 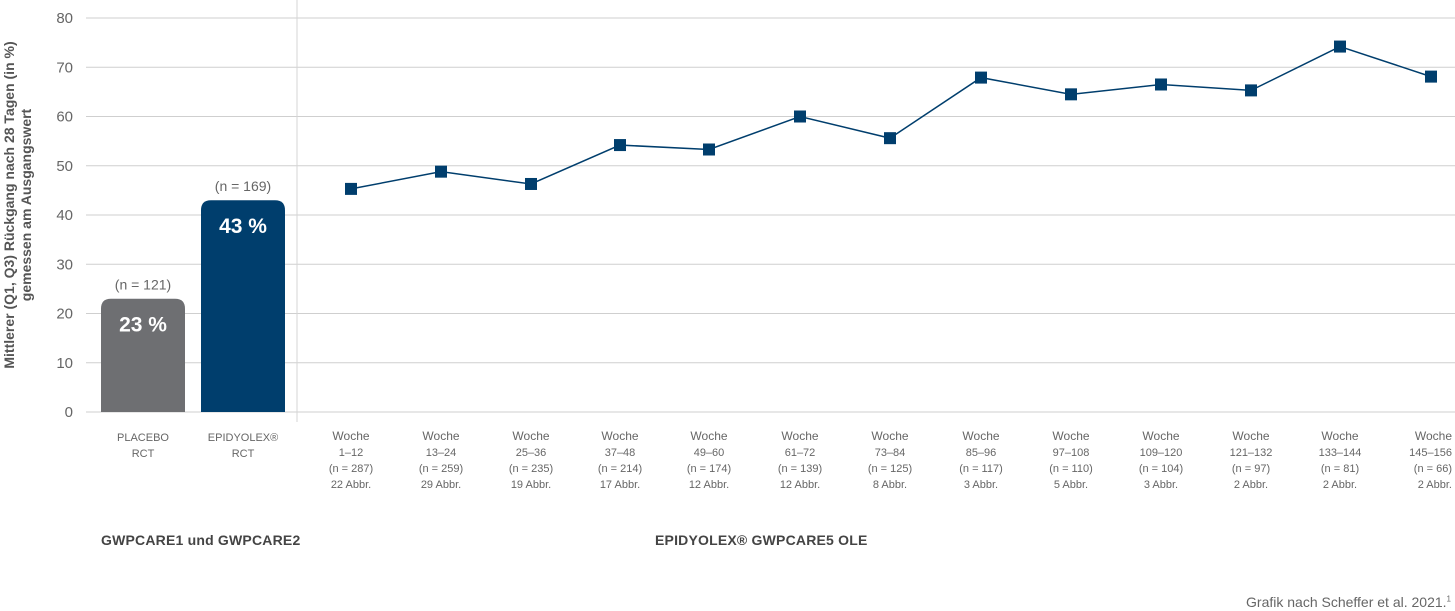 I want to click on y-tick-label: 50, so click(x=64, y=166).